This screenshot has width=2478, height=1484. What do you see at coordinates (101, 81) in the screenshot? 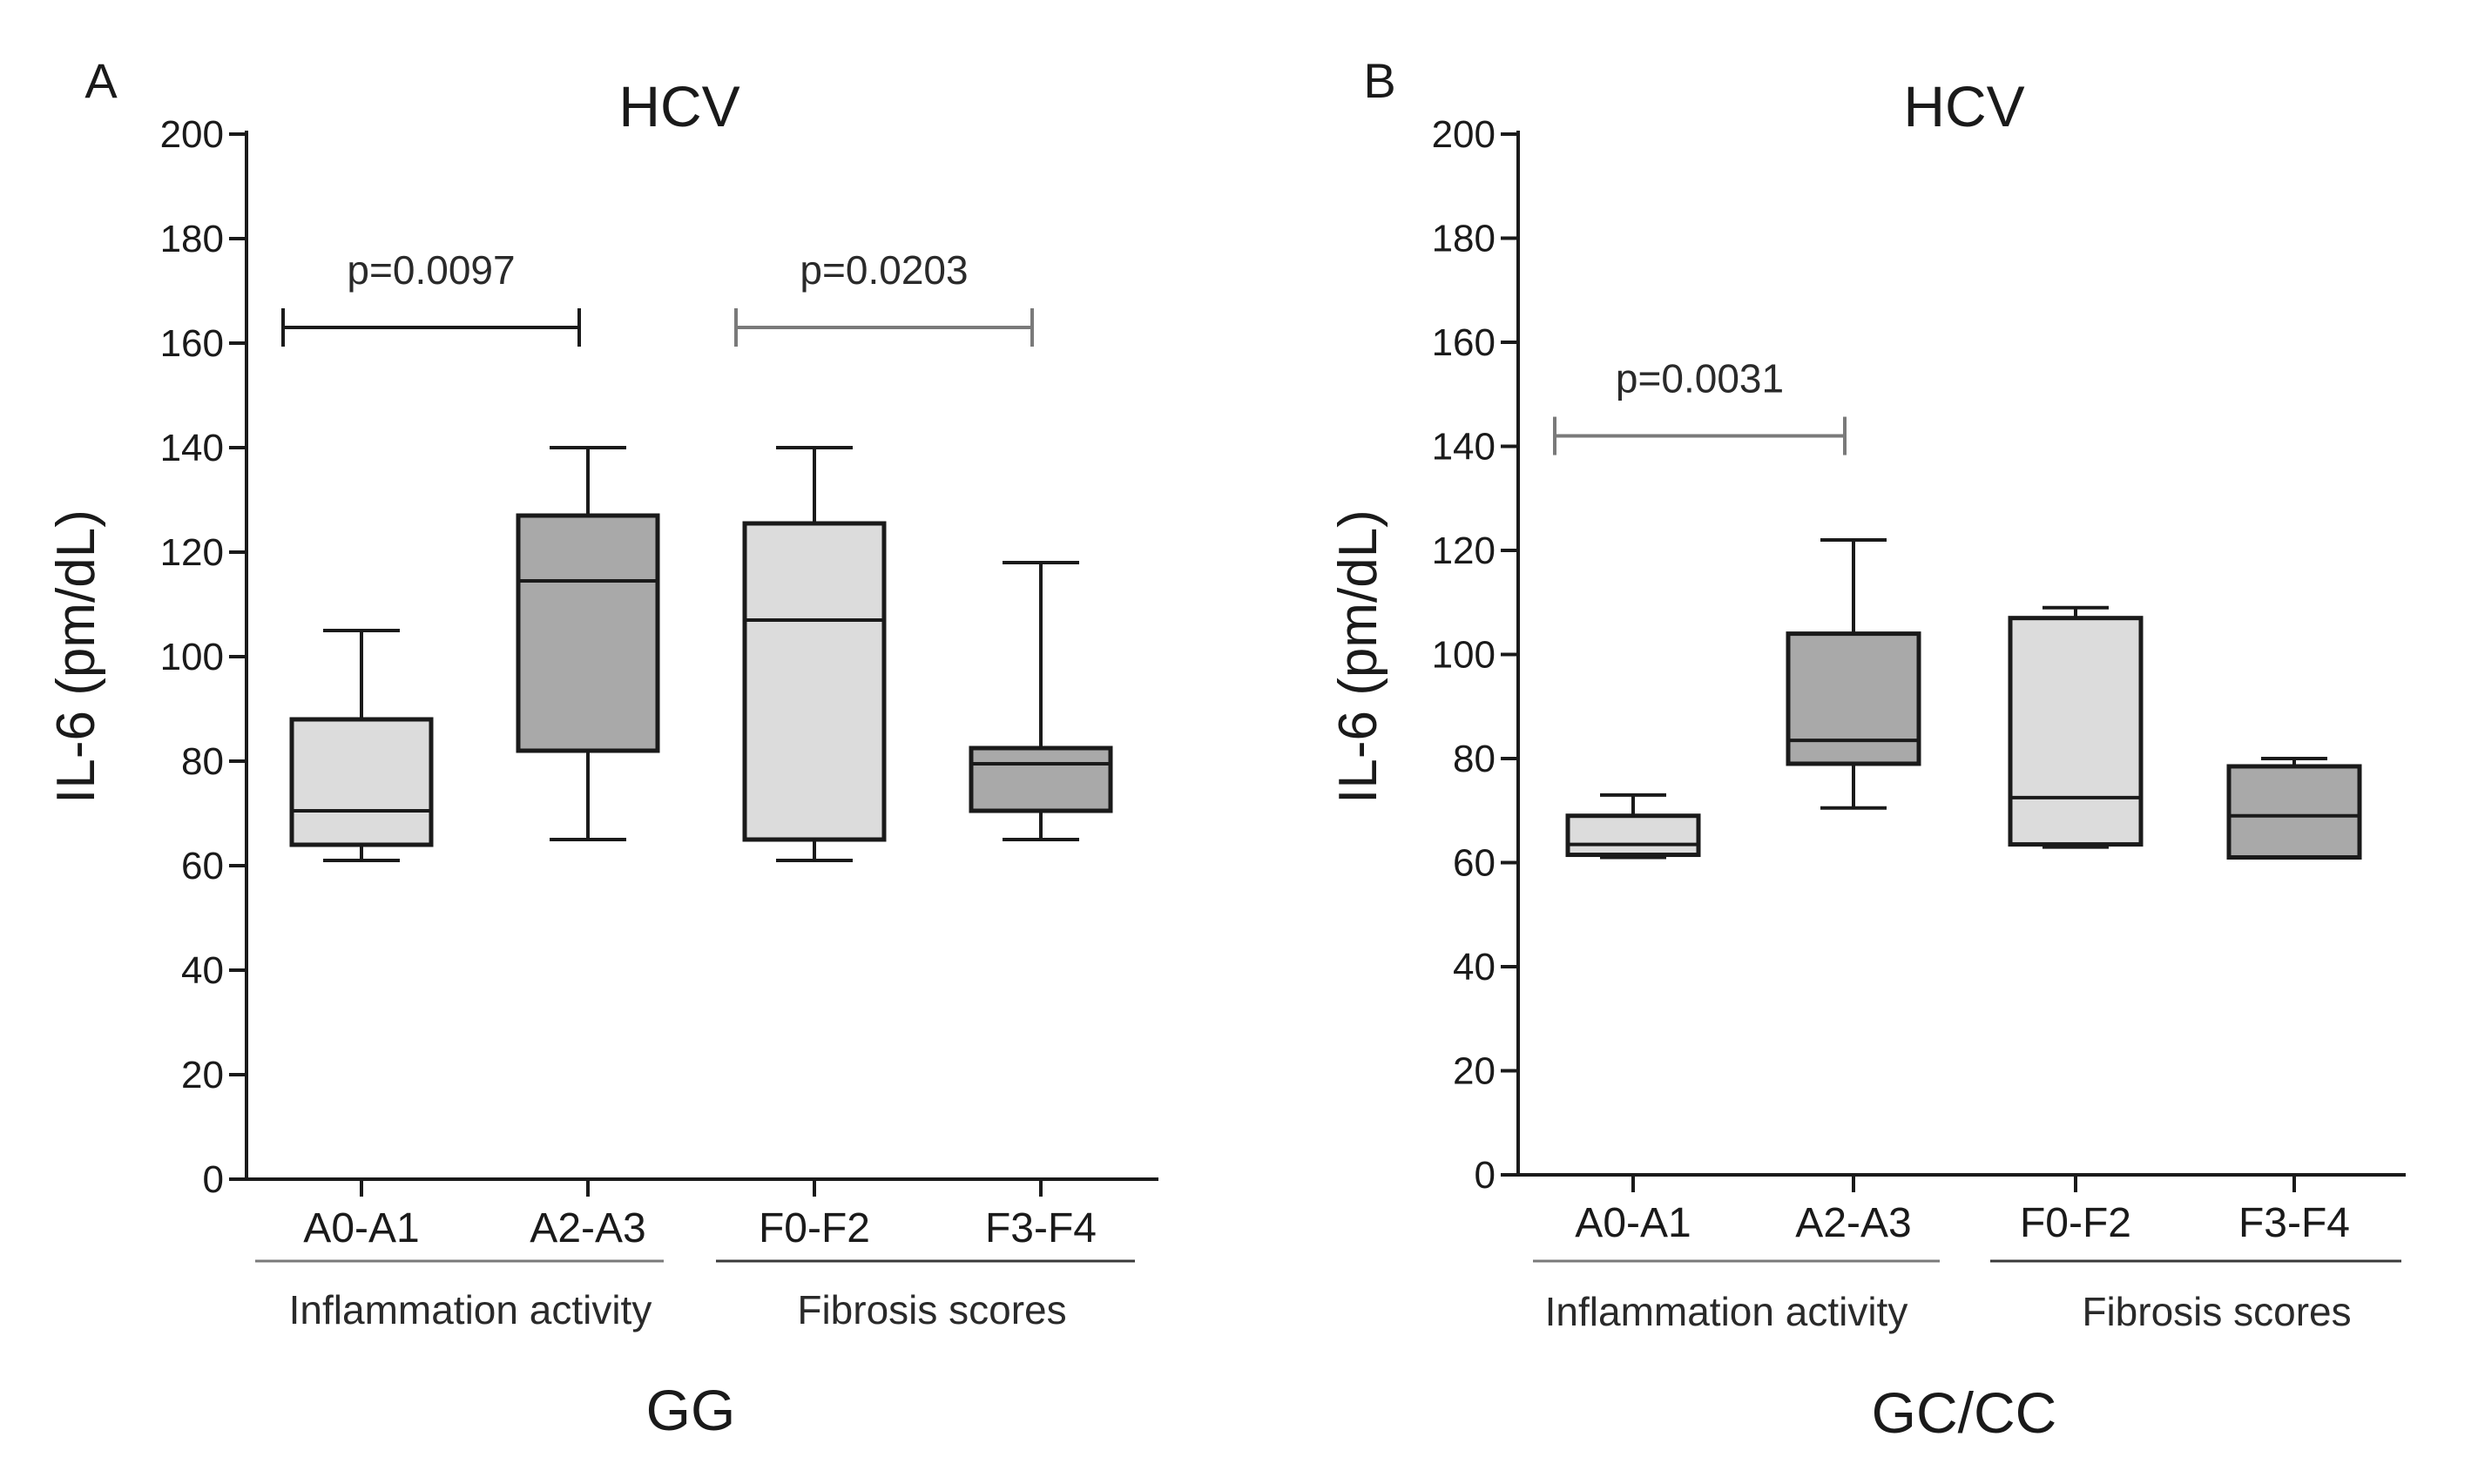
I see `panel-letter: A` at bounding box center [101, 81].